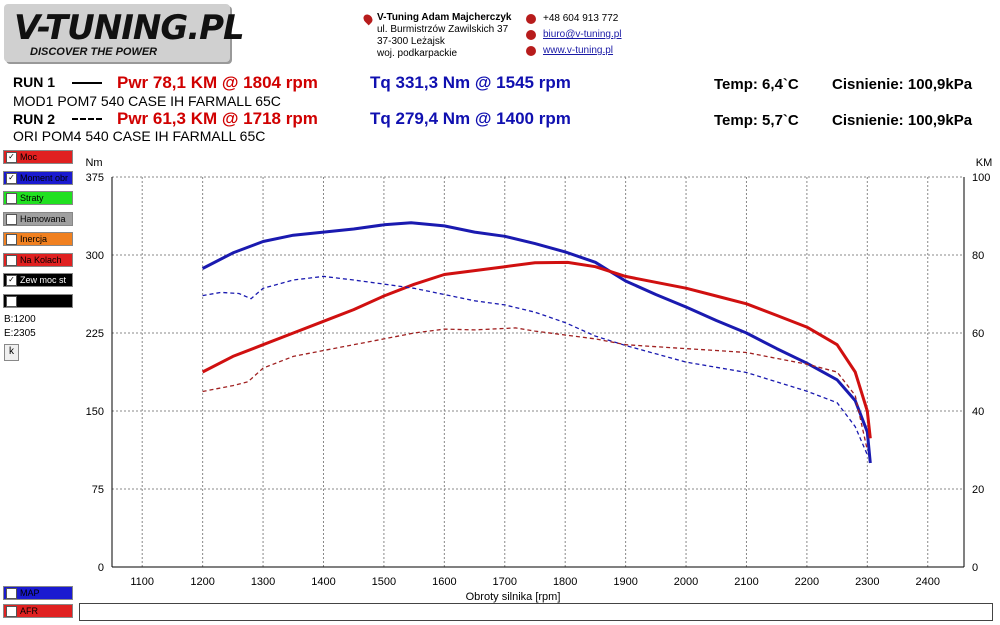 The image size is (1000, 625). What do you see at coordinates (978, 256) in the screenshot?
I see `y-right-tick-label: 80` at bounding box center [978, 256].